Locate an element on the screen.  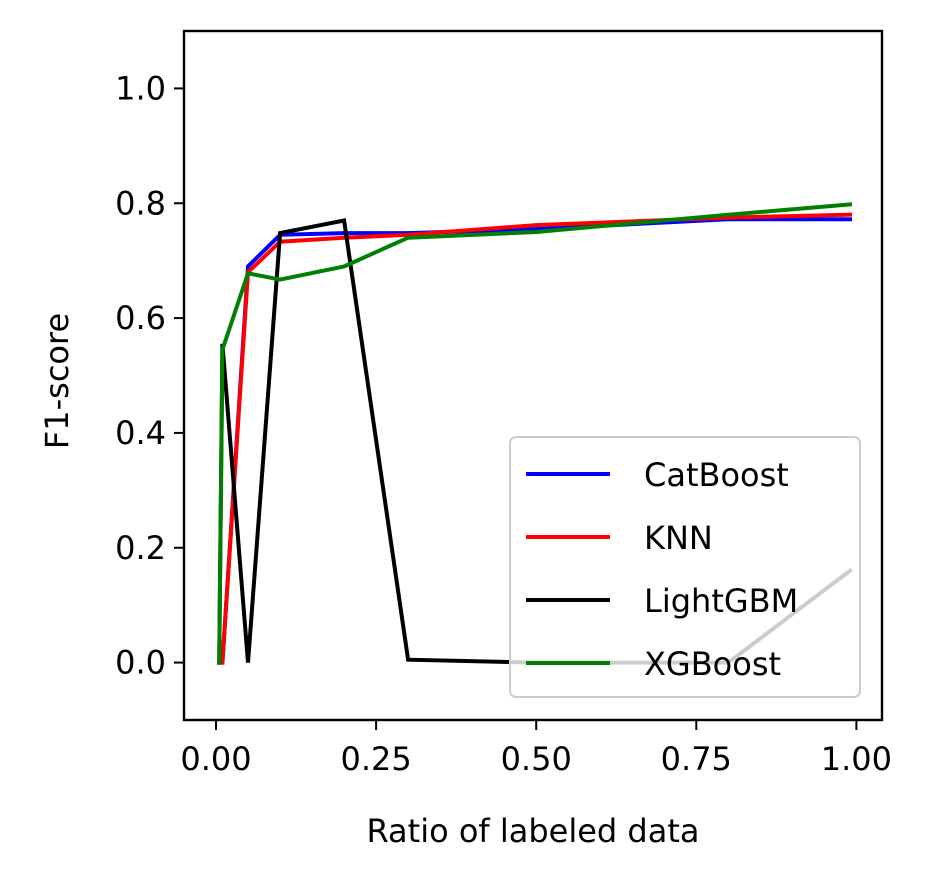
y-tick-label: 0.4 is located at coordinates (140, 433).